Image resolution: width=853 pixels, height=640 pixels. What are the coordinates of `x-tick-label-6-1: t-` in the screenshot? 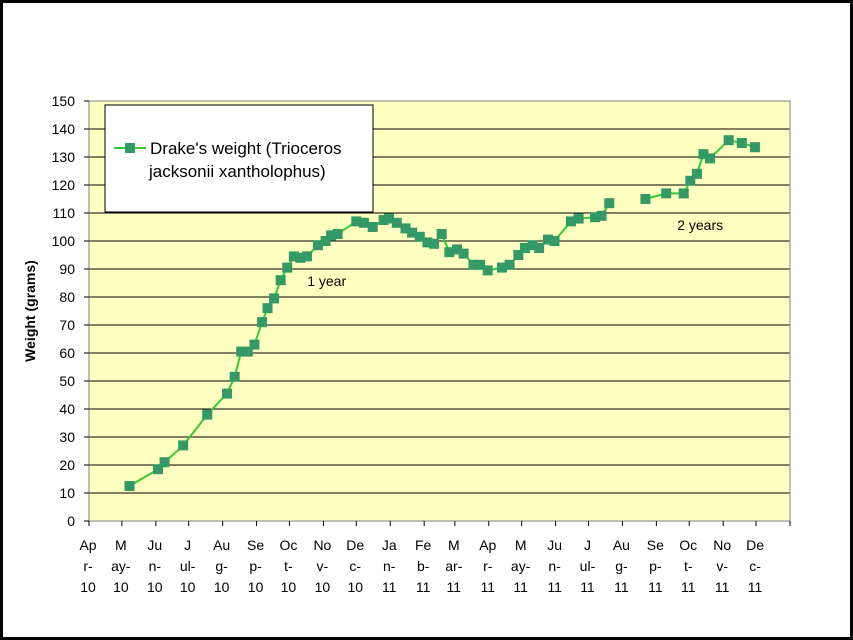 It's located at (288, 566).